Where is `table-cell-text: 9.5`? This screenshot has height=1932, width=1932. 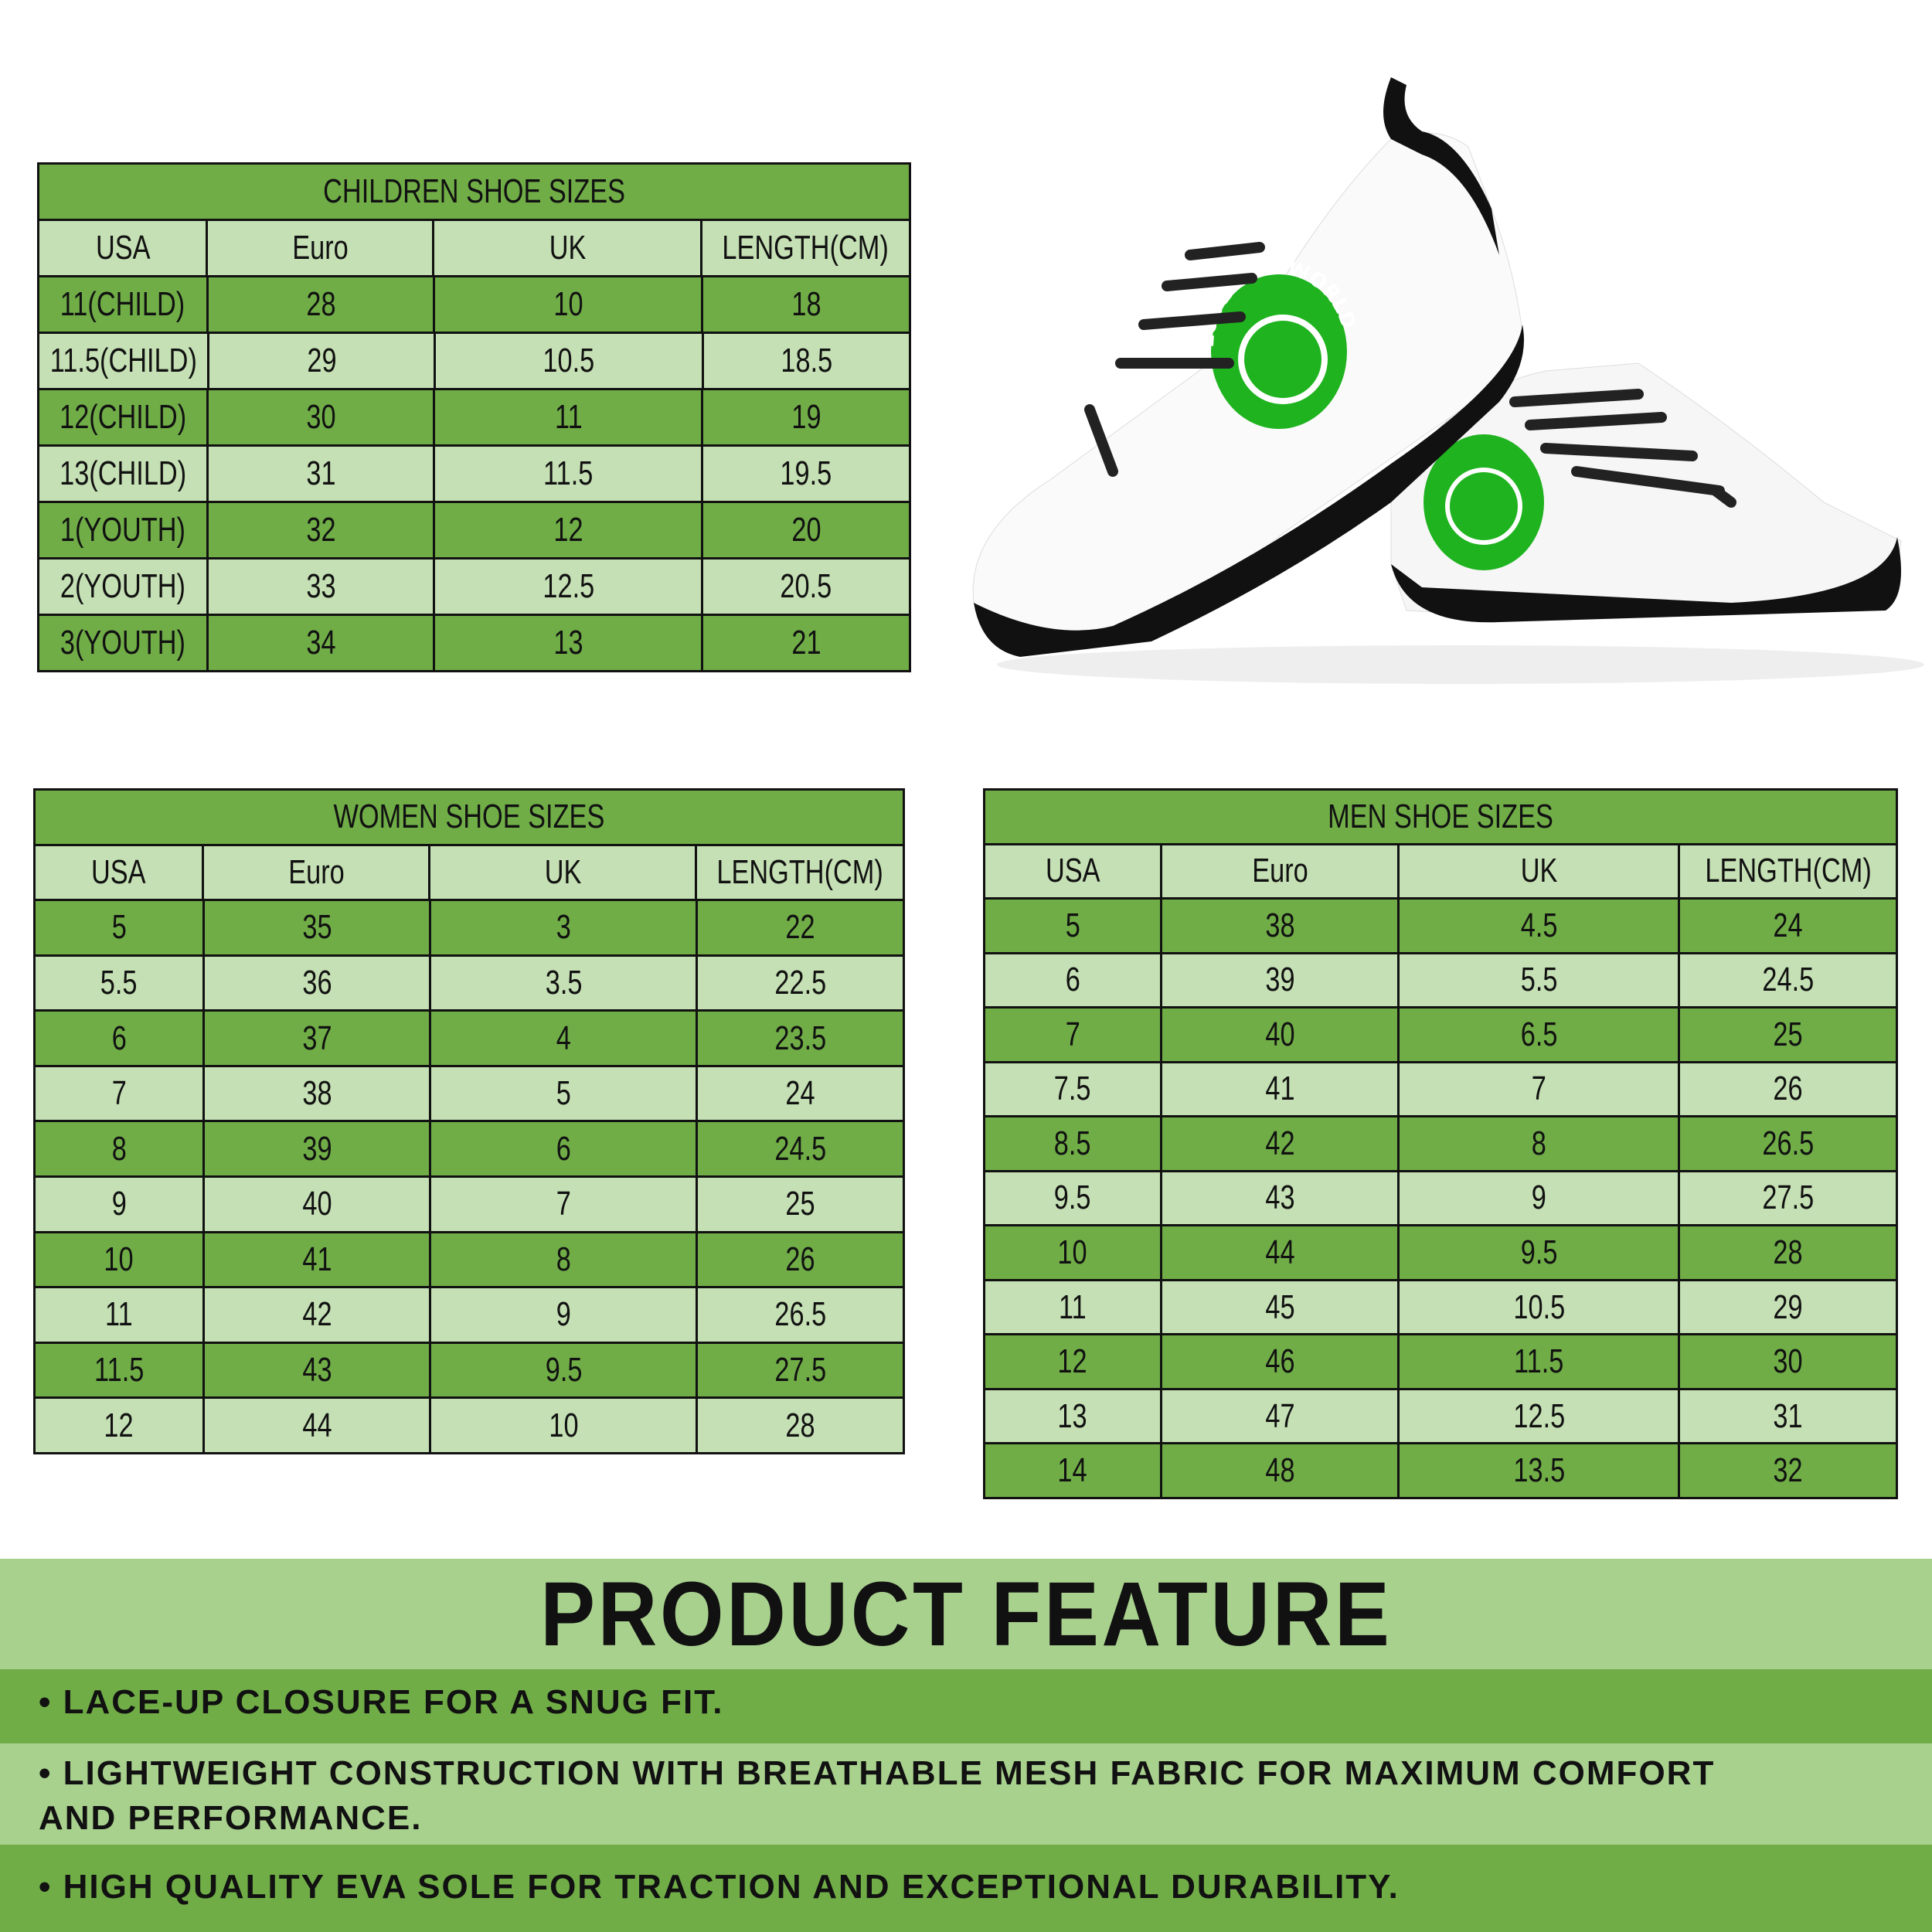 table-cell-text: 9.5 is located at coordinates (1539, 1253).